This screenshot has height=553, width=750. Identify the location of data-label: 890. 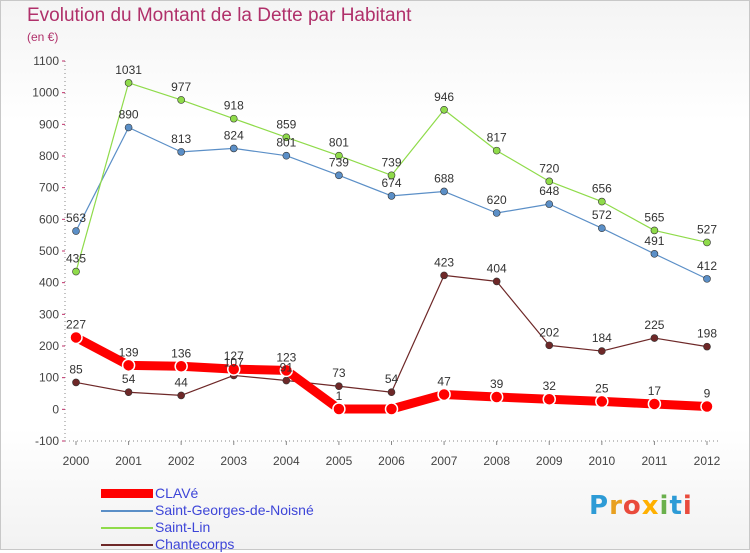
(129, 115).